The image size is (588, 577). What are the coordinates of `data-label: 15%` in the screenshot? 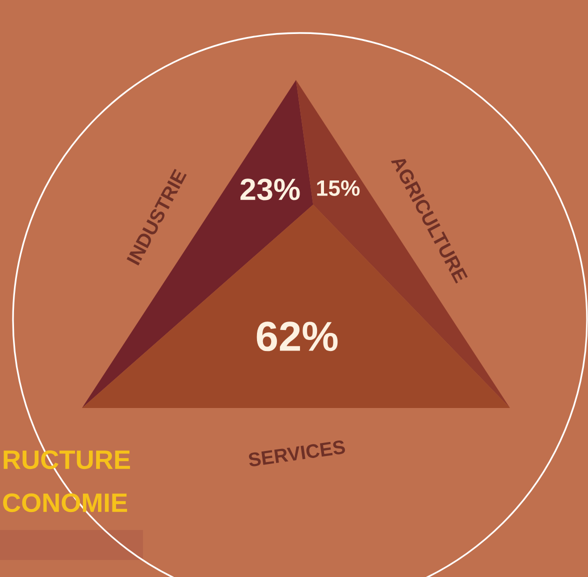 It's located at (338, 188).